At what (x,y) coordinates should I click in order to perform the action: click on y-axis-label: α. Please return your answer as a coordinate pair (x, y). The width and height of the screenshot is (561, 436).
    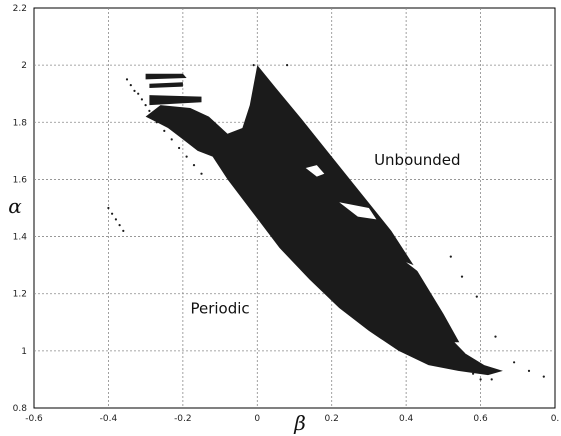
    Looking at the image, I should click on (15, 206).